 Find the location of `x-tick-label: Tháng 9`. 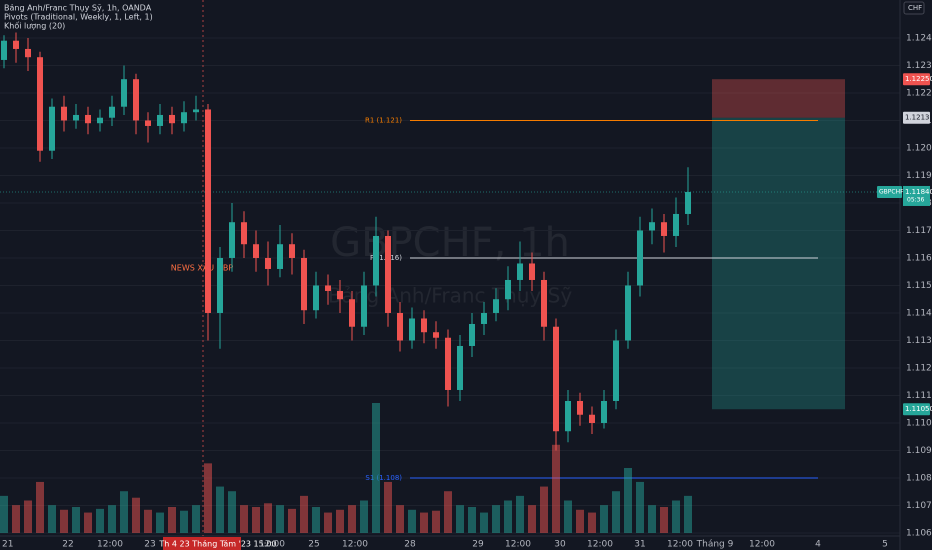

x-tick-label: Tháng 9 is located at coordinates (715, 545).